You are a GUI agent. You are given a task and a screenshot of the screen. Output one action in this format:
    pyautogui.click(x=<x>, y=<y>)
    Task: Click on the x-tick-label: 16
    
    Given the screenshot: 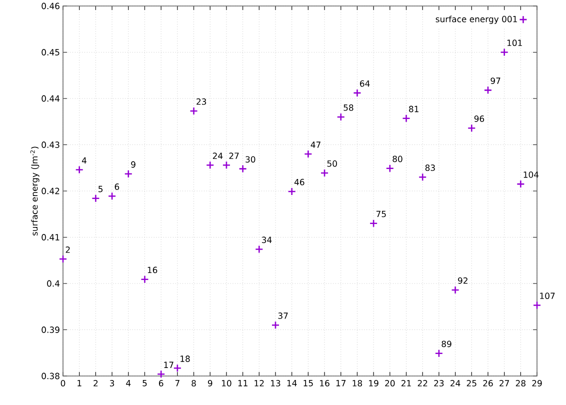 What is the action you would take?
    pyautogui.click(x=325, y=383)
    